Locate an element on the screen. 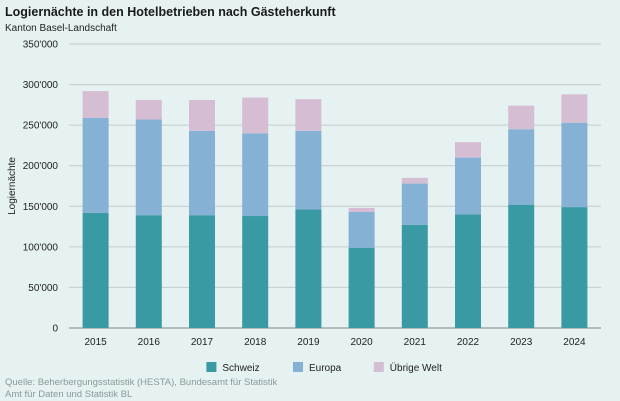 This screenshot has height=401, width=620. bar-schweiz-2019 is located at coordinates (308, 268).